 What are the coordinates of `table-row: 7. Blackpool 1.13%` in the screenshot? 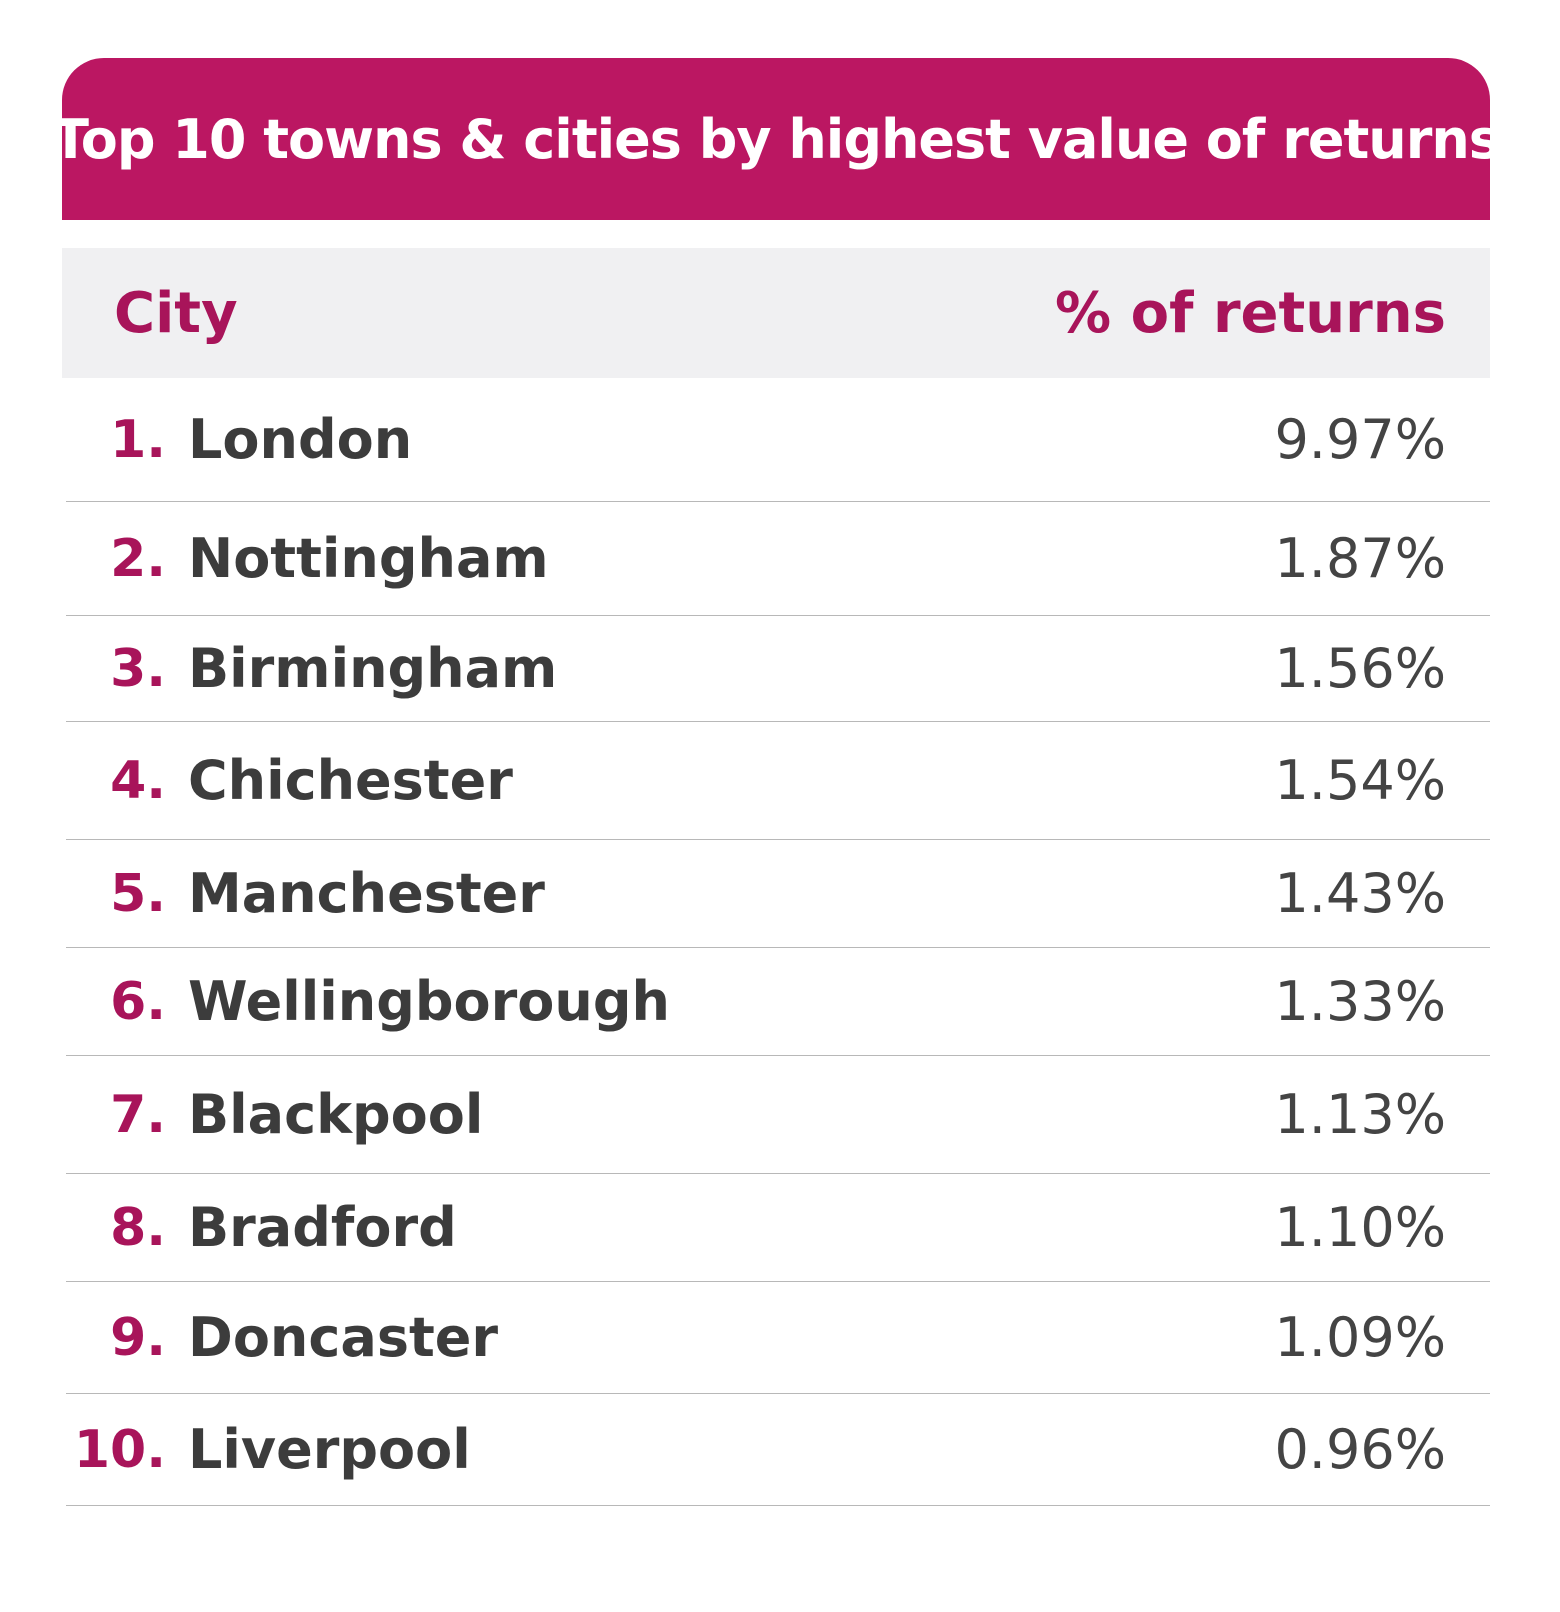 It's located at (778, 1115).